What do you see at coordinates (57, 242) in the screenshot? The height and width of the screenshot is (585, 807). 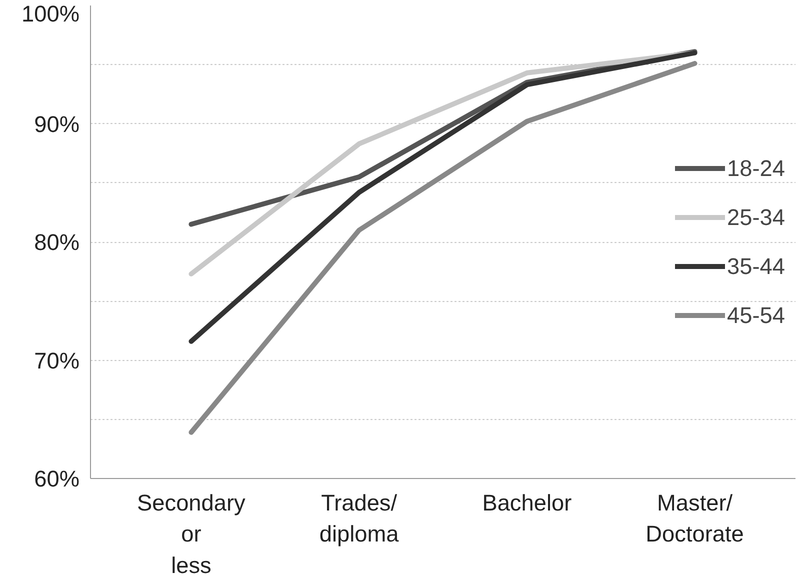 I see `y-tick-label: 80%` at bounding box center [57, 242].